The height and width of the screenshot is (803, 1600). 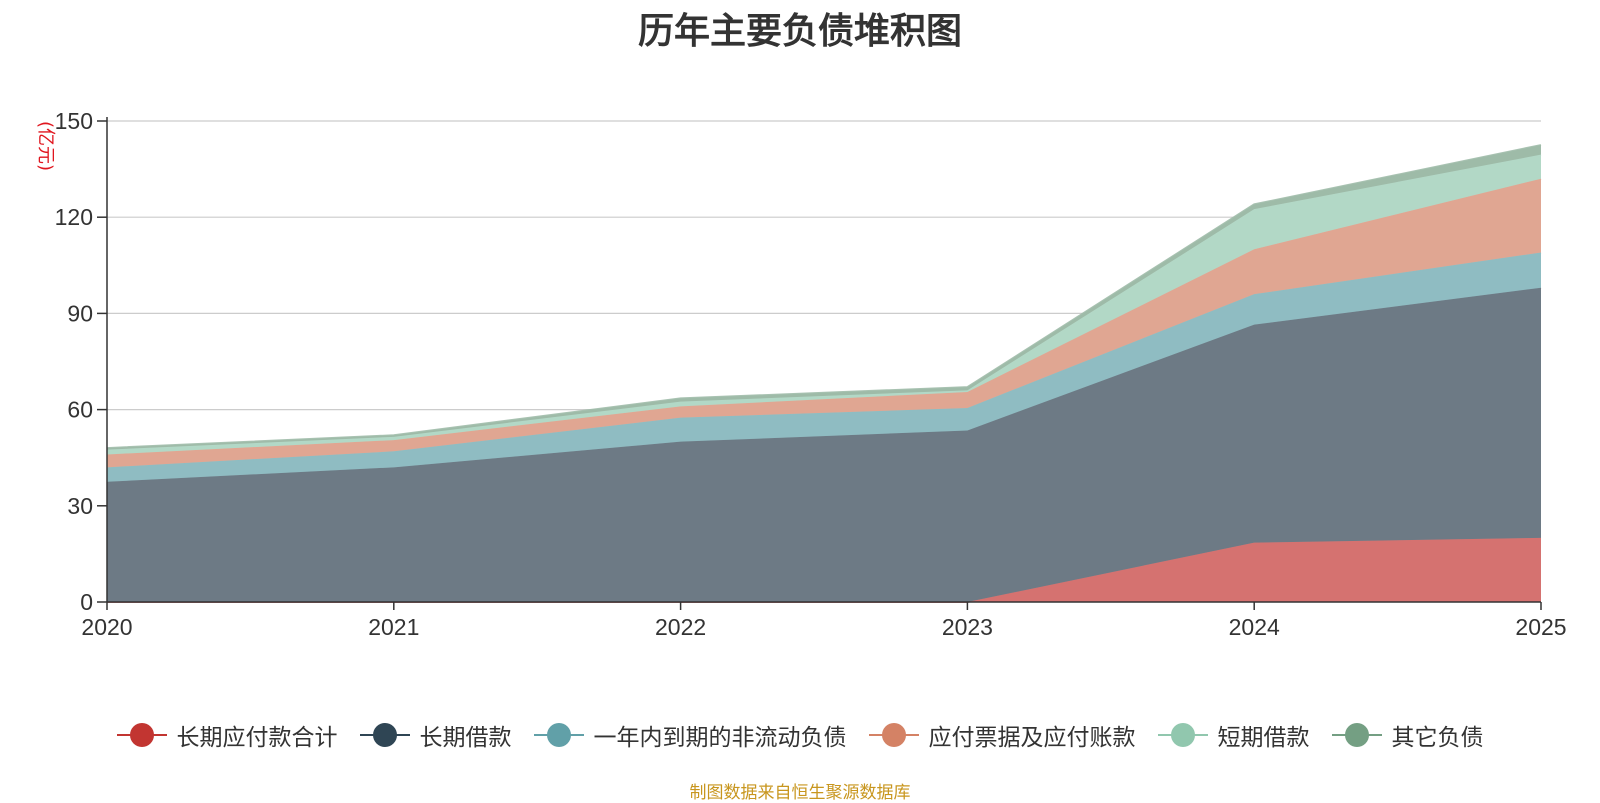 I want to click on data-source-note: 制图数据来自恒生聚源数据库, so click(x=800, y=793).